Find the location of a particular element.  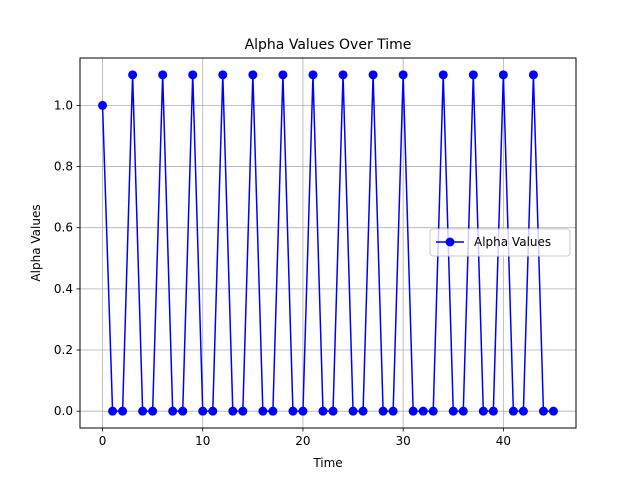

y-tick-label: 0.0 is located at coordinates (63, 411).